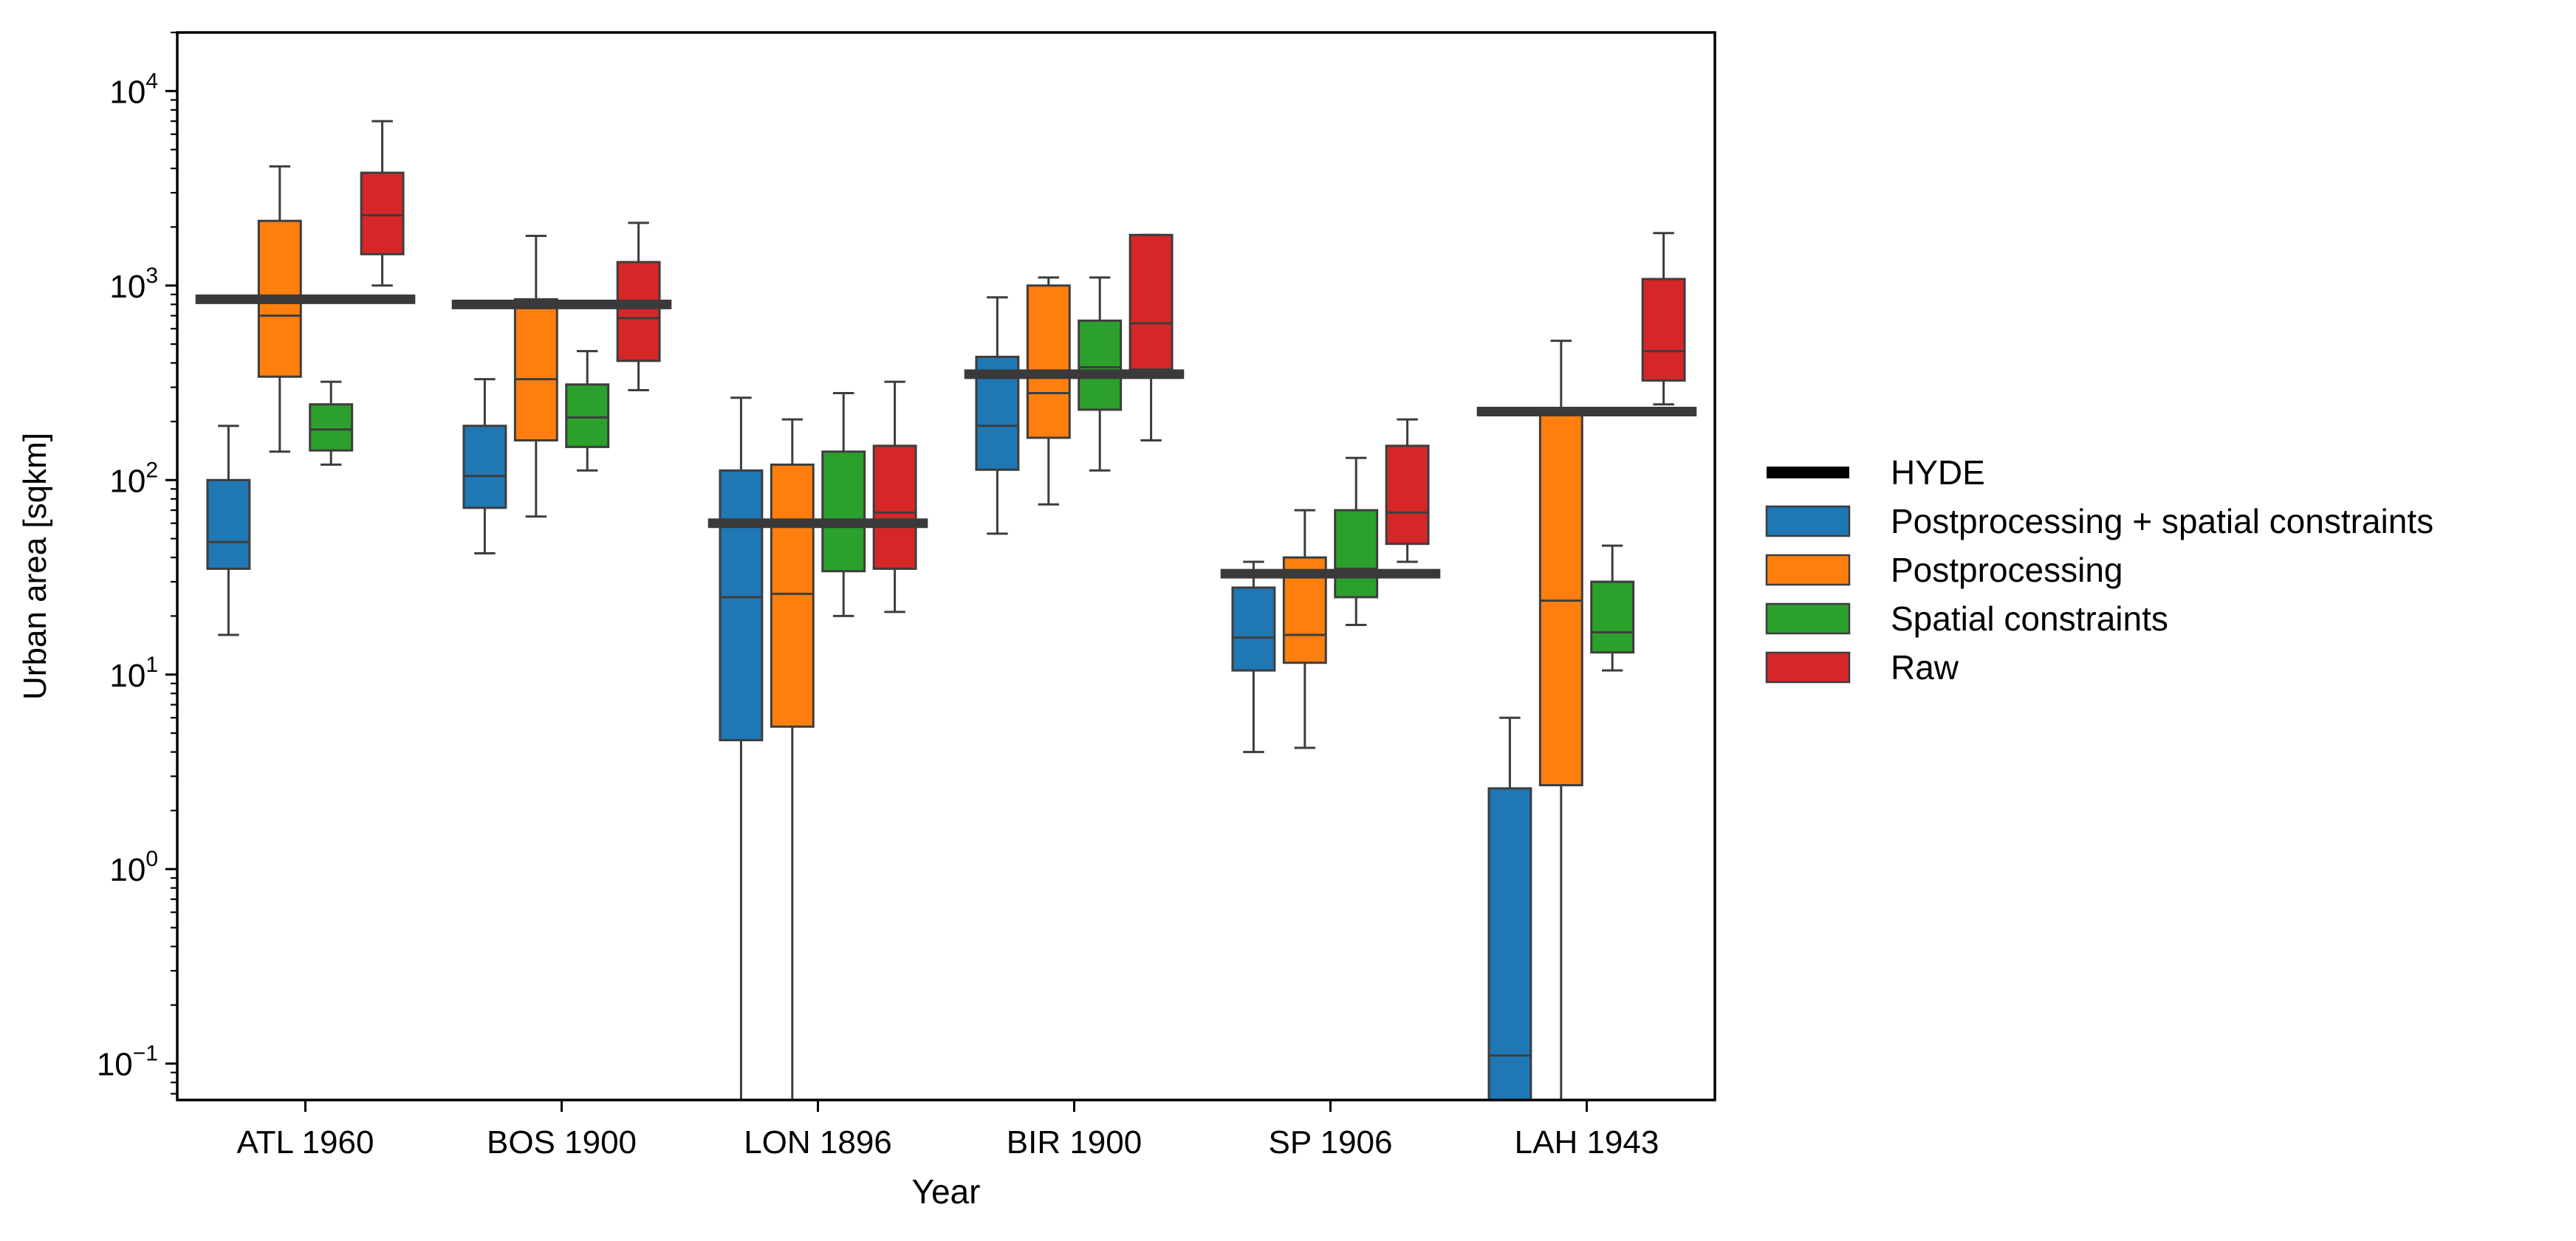 This screenshot has width=2576, height=1241. What do you see at coordinates (127, 1062) in the screenshot?
I see `y-tick-label-0: 10⁻¹` at bounding box center [127, 1062].